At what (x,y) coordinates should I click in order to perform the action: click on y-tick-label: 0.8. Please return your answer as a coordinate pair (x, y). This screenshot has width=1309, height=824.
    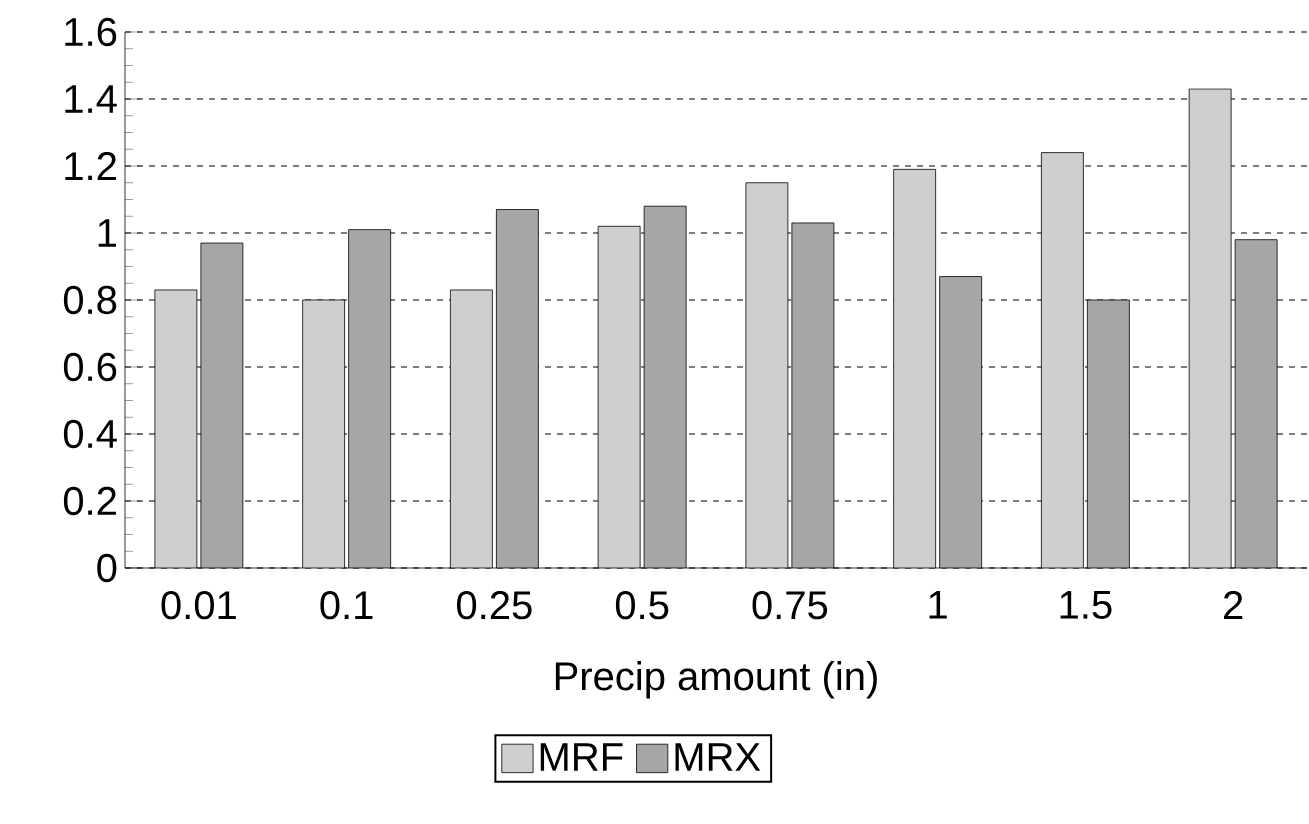
    Looking at the image, I should click on (90, 300).